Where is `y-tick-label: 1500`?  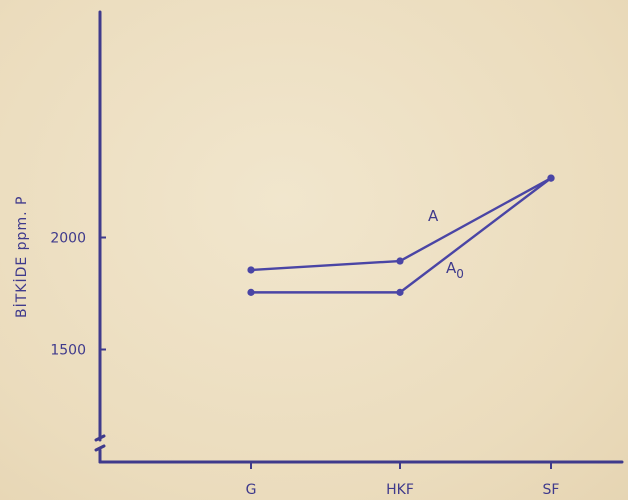
y-tick-label: 1500 is located at coordinates (68, 351).